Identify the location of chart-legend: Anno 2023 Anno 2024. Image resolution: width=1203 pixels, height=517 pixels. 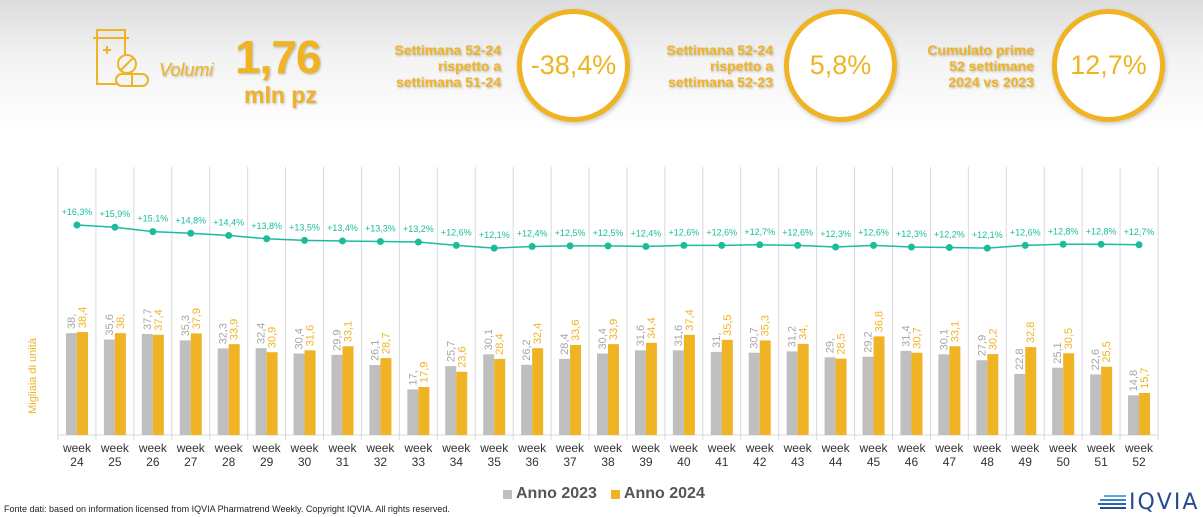
(604, 494).